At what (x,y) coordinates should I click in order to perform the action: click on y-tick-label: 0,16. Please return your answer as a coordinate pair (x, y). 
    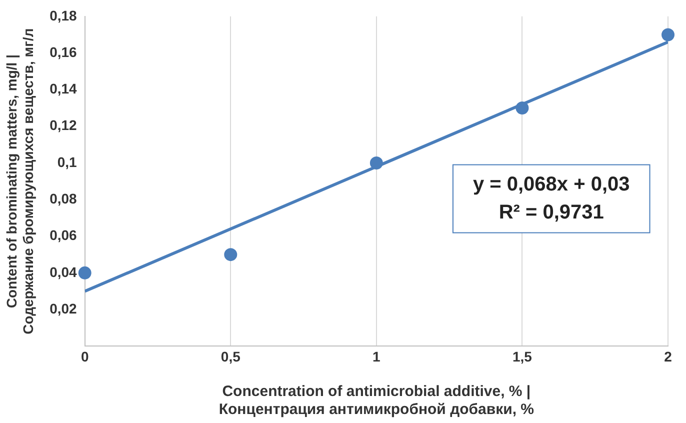
    Looking at the image, I should click on (64, 52).